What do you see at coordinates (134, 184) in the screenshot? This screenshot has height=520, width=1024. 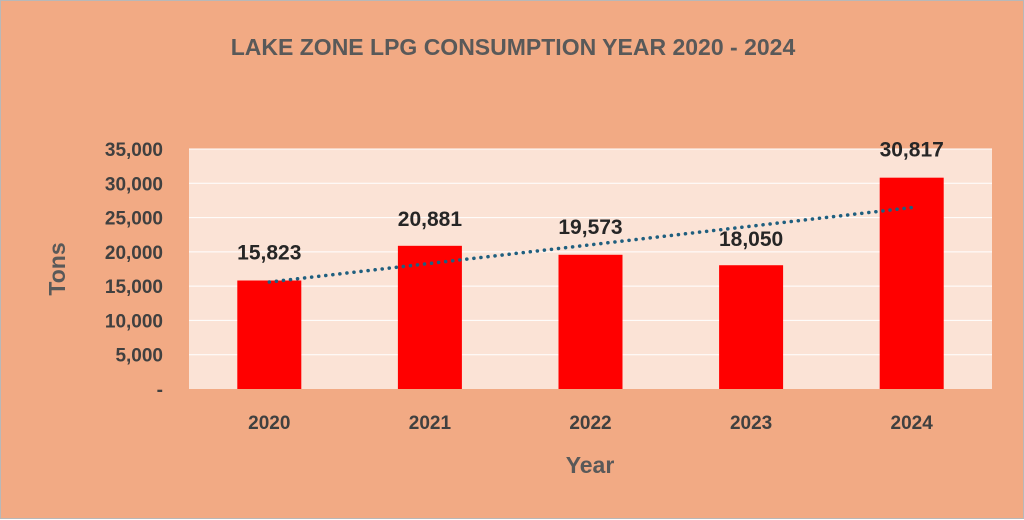 I see `y-tick-label: 30,000` at bounding box center [134, 184].